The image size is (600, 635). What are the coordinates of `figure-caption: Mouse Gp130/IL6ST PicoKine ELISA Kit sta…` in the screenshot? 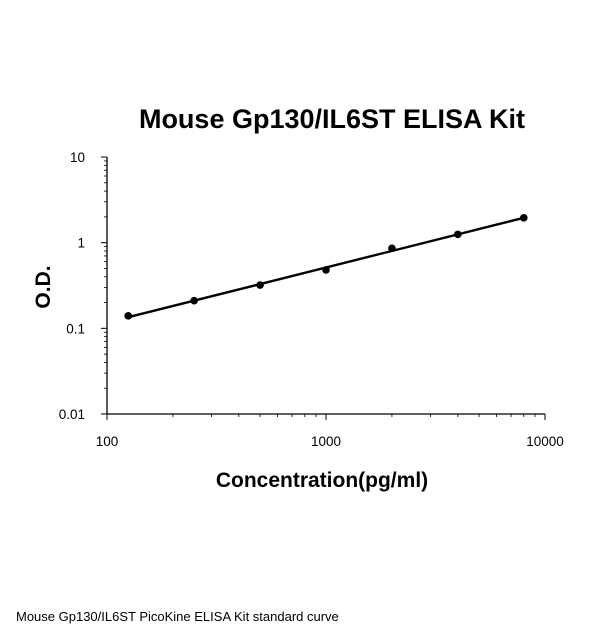 It's located at (177, 616).